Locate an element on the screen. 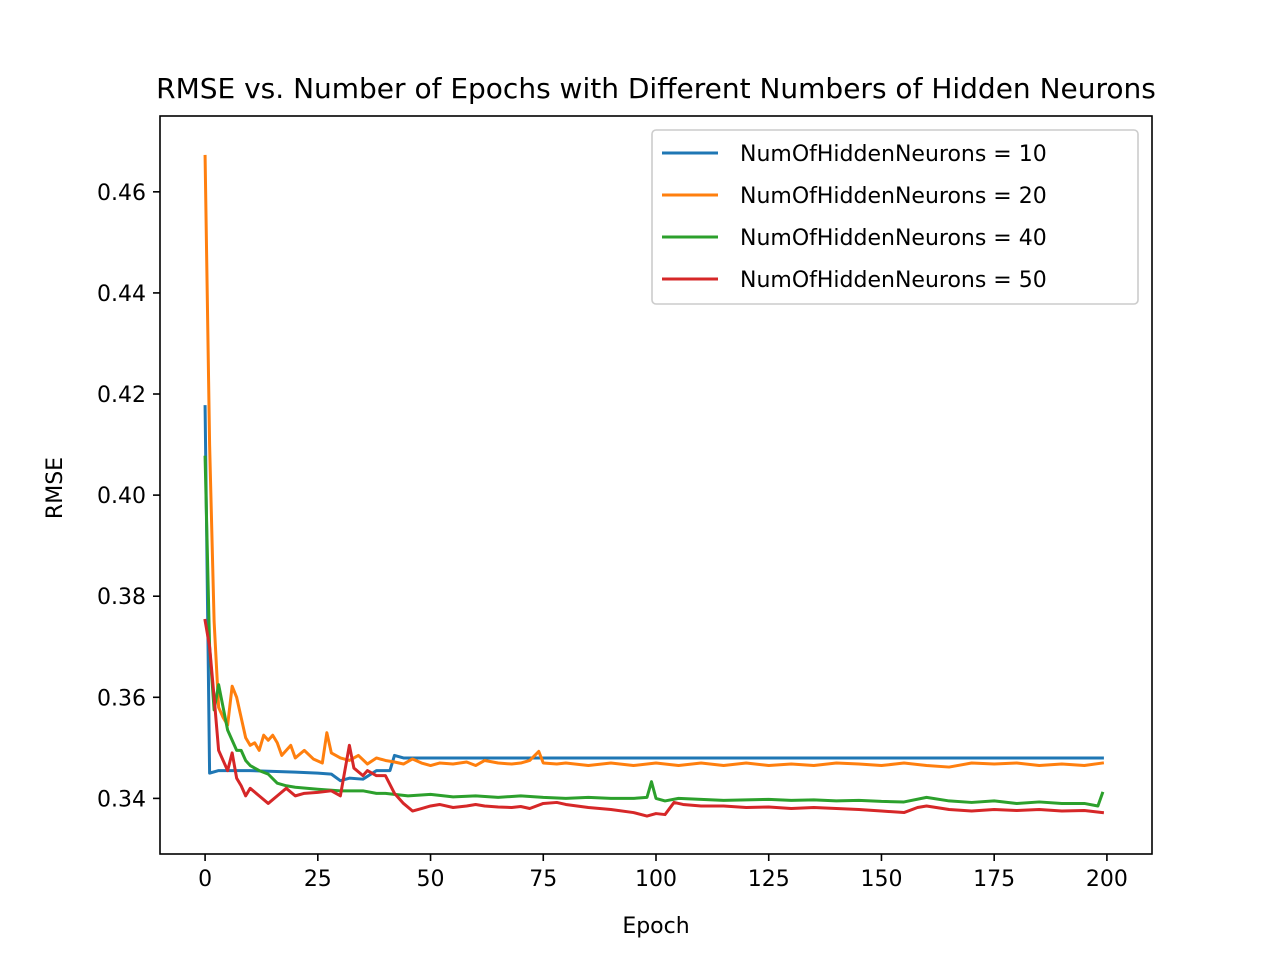 This screenshot has width=1280, height=960. x-tick-label: 0 is located at coordinates (205, 879).